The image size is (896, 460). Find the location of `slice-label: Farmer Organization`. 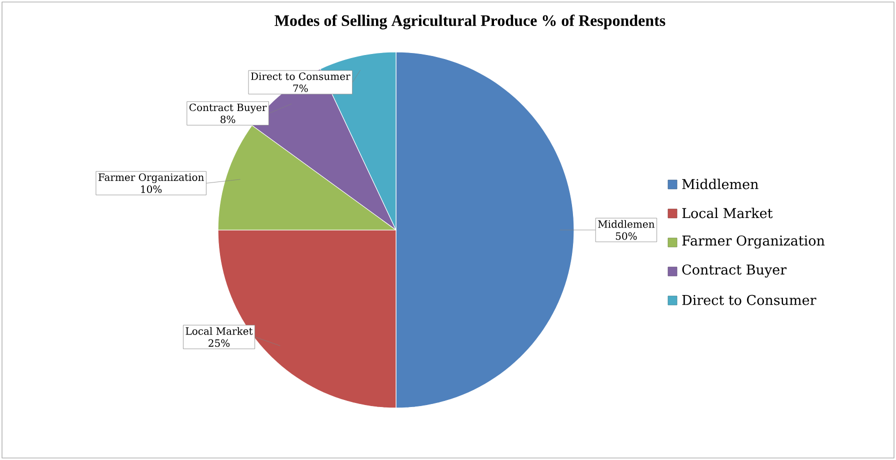

slice-label: Farmer Organization is located at coordinates (151, 178).